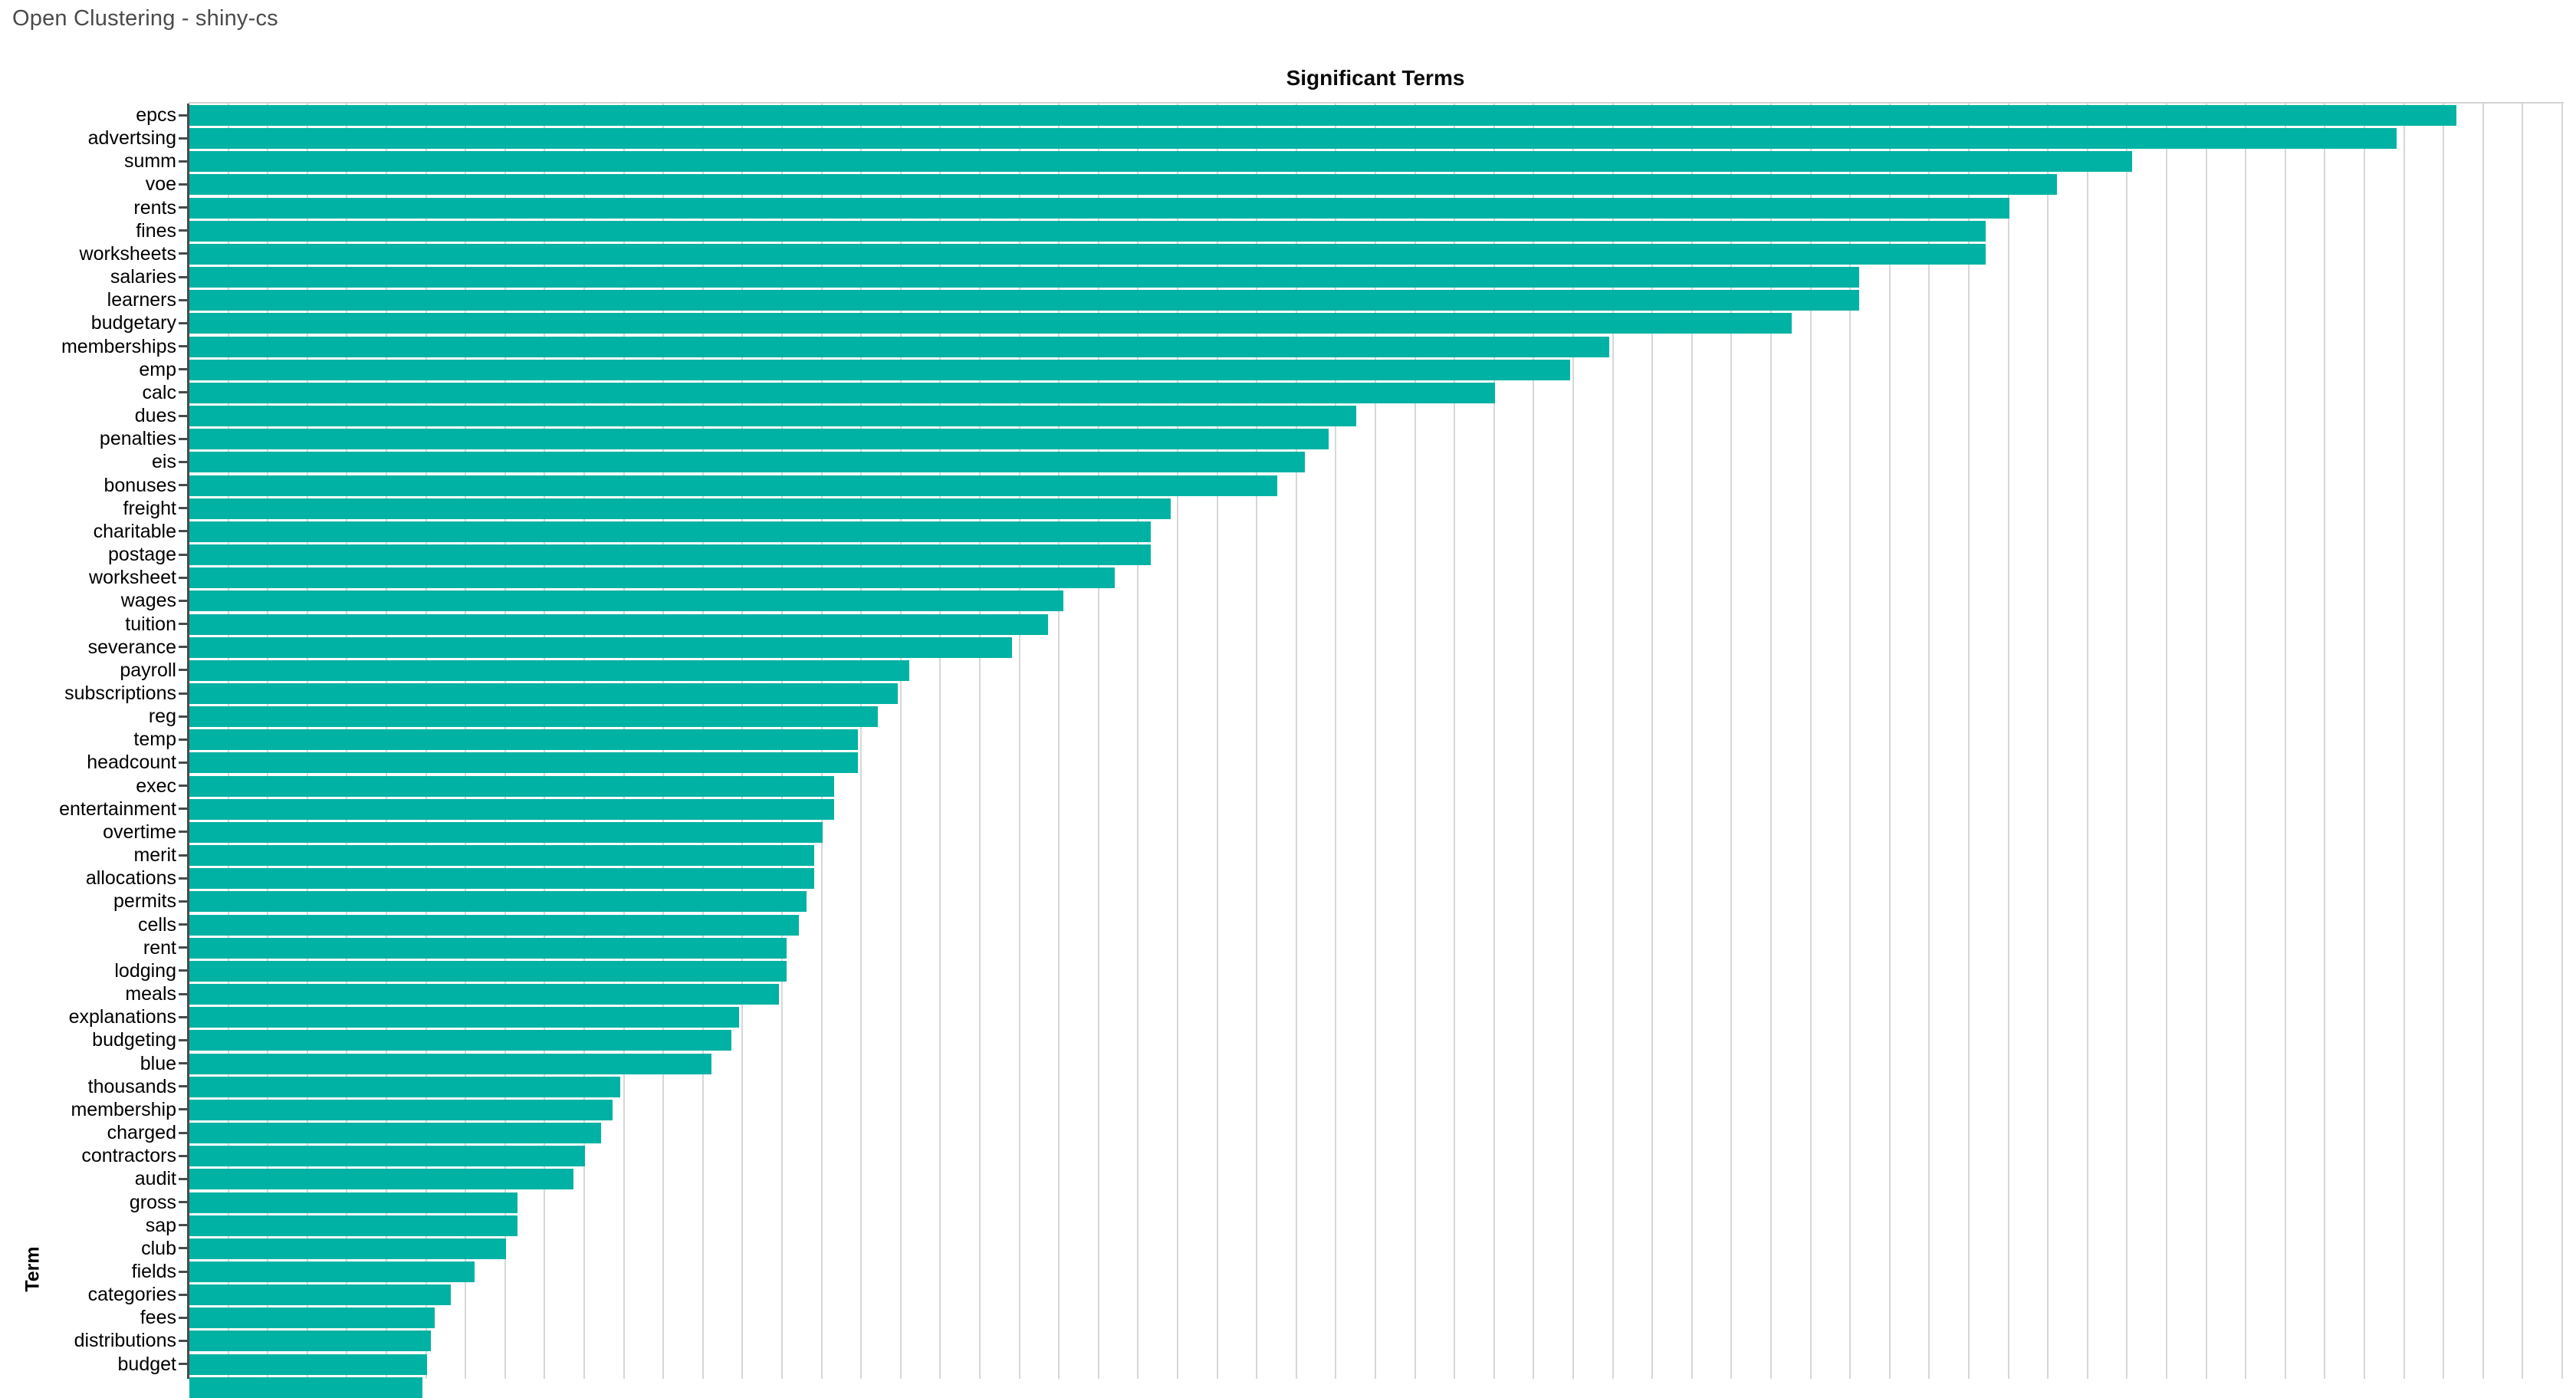 The image size is (2576, 1398). Describe the element at coordinates (401, 1110) in the screenshot. I see `bar-membership` at that location.